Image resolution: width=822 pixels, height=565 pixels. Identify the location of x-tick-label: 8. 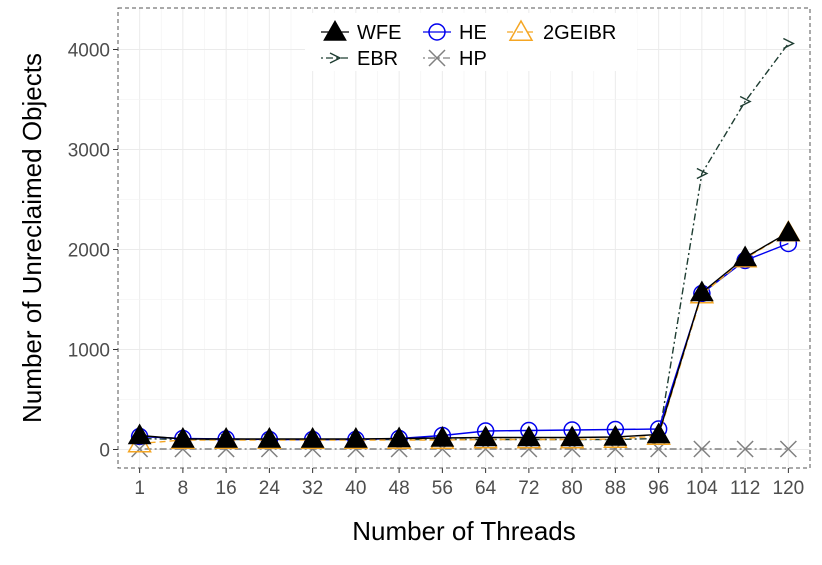
(183, 488).